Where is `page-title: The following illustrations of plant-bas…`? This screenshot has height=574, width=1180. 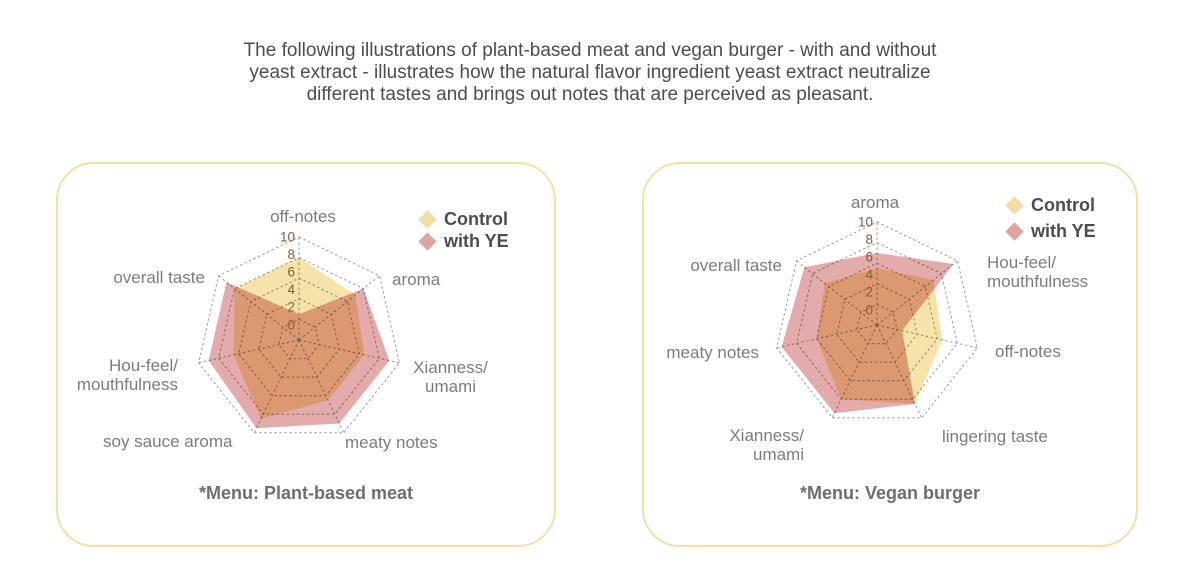 page-title: The following illustrations of plant-bas… is located at coordinates (590, 72).